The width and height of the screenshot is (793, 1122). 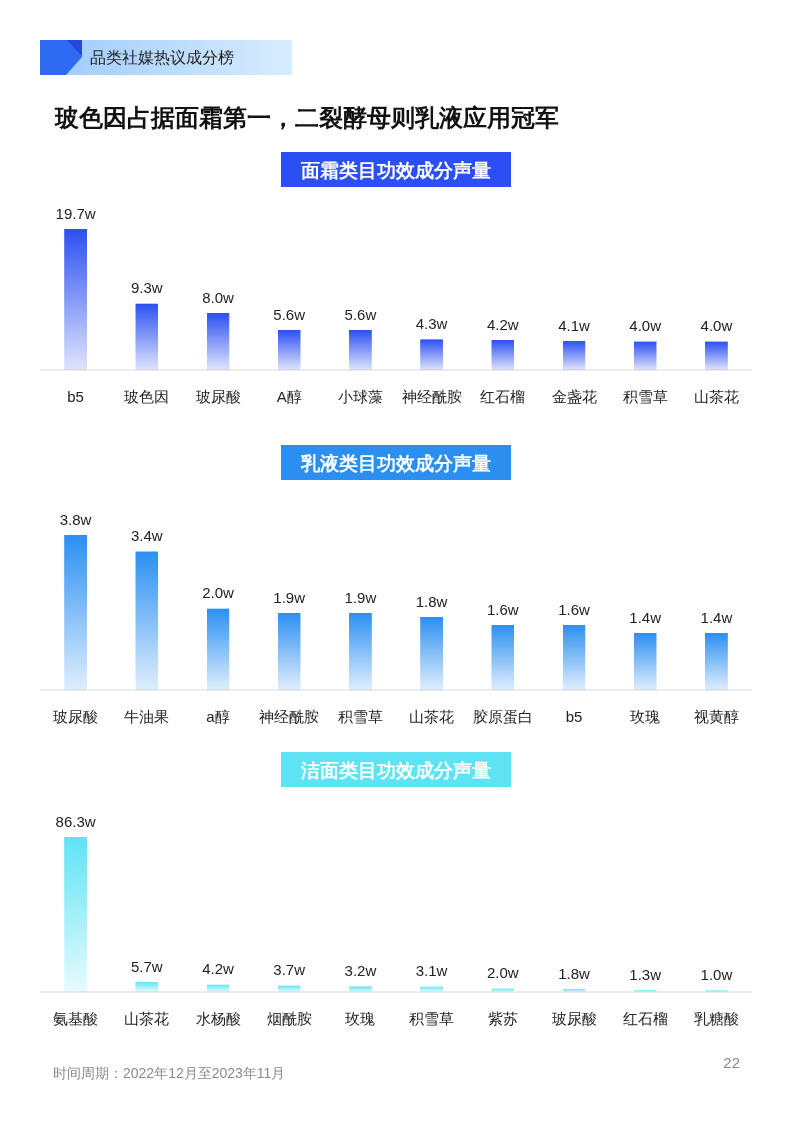 I want to click on x-tick-label: a醇, so click(x=218, y=716).